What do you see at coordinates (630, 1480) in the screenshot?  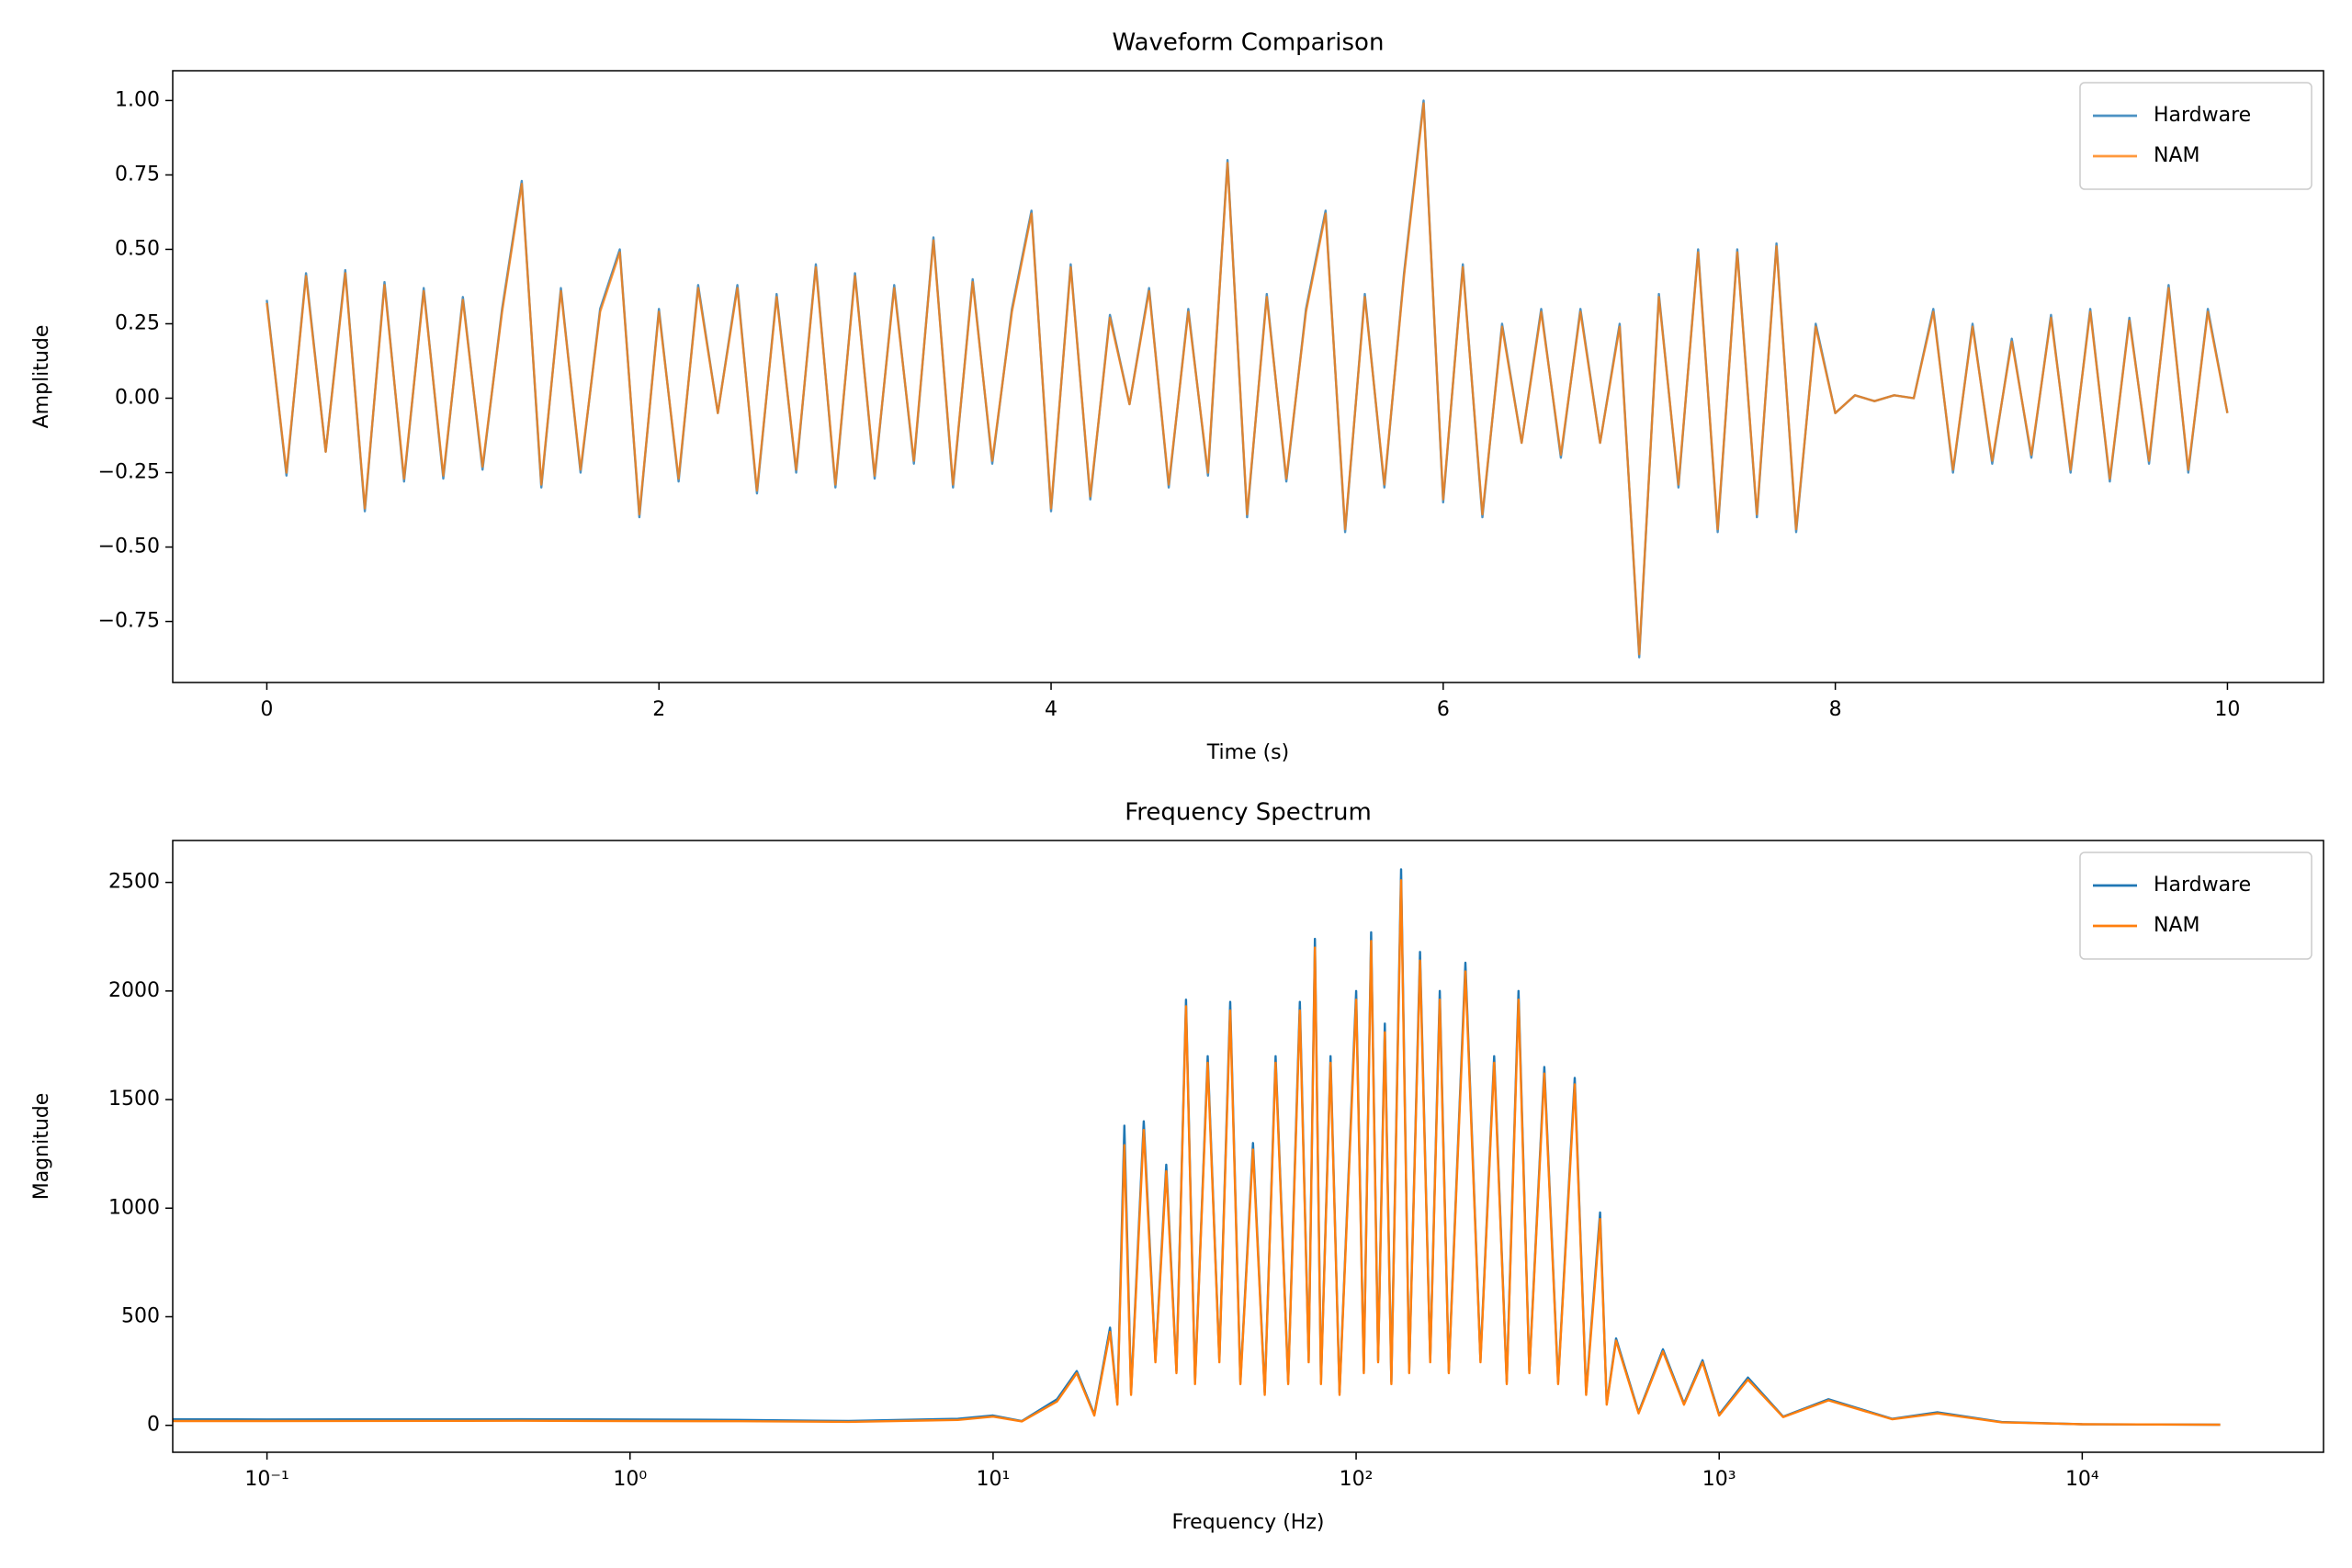 I see `x-tick-label: 10⁰` at bounding box center [630, 1480].